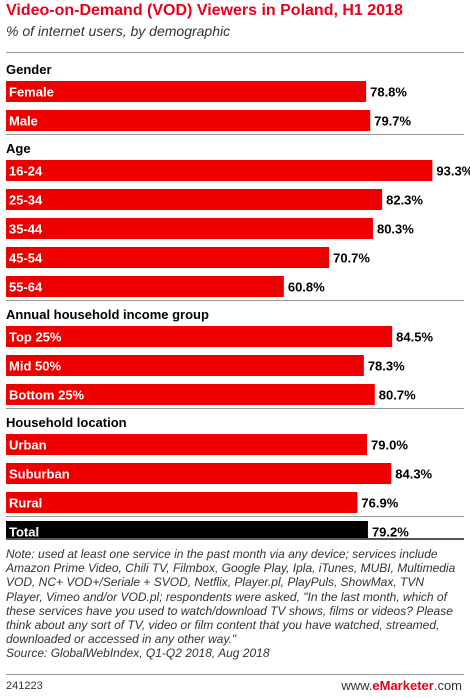 The image size is (470, 698). I want to click on bar-total-value: 79.2%, so click(390, 532).